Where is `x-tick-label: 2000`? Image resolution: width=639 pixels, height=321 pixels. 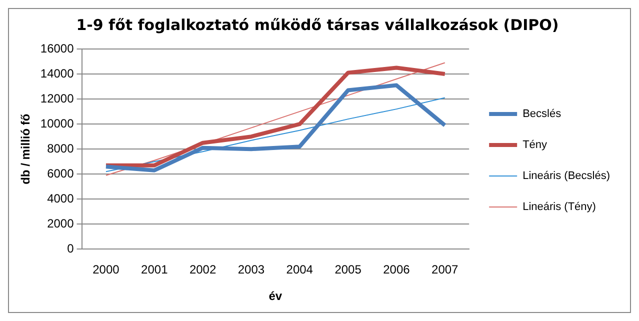
x-tick-label: 2000 is located at coordinates (106, 269).